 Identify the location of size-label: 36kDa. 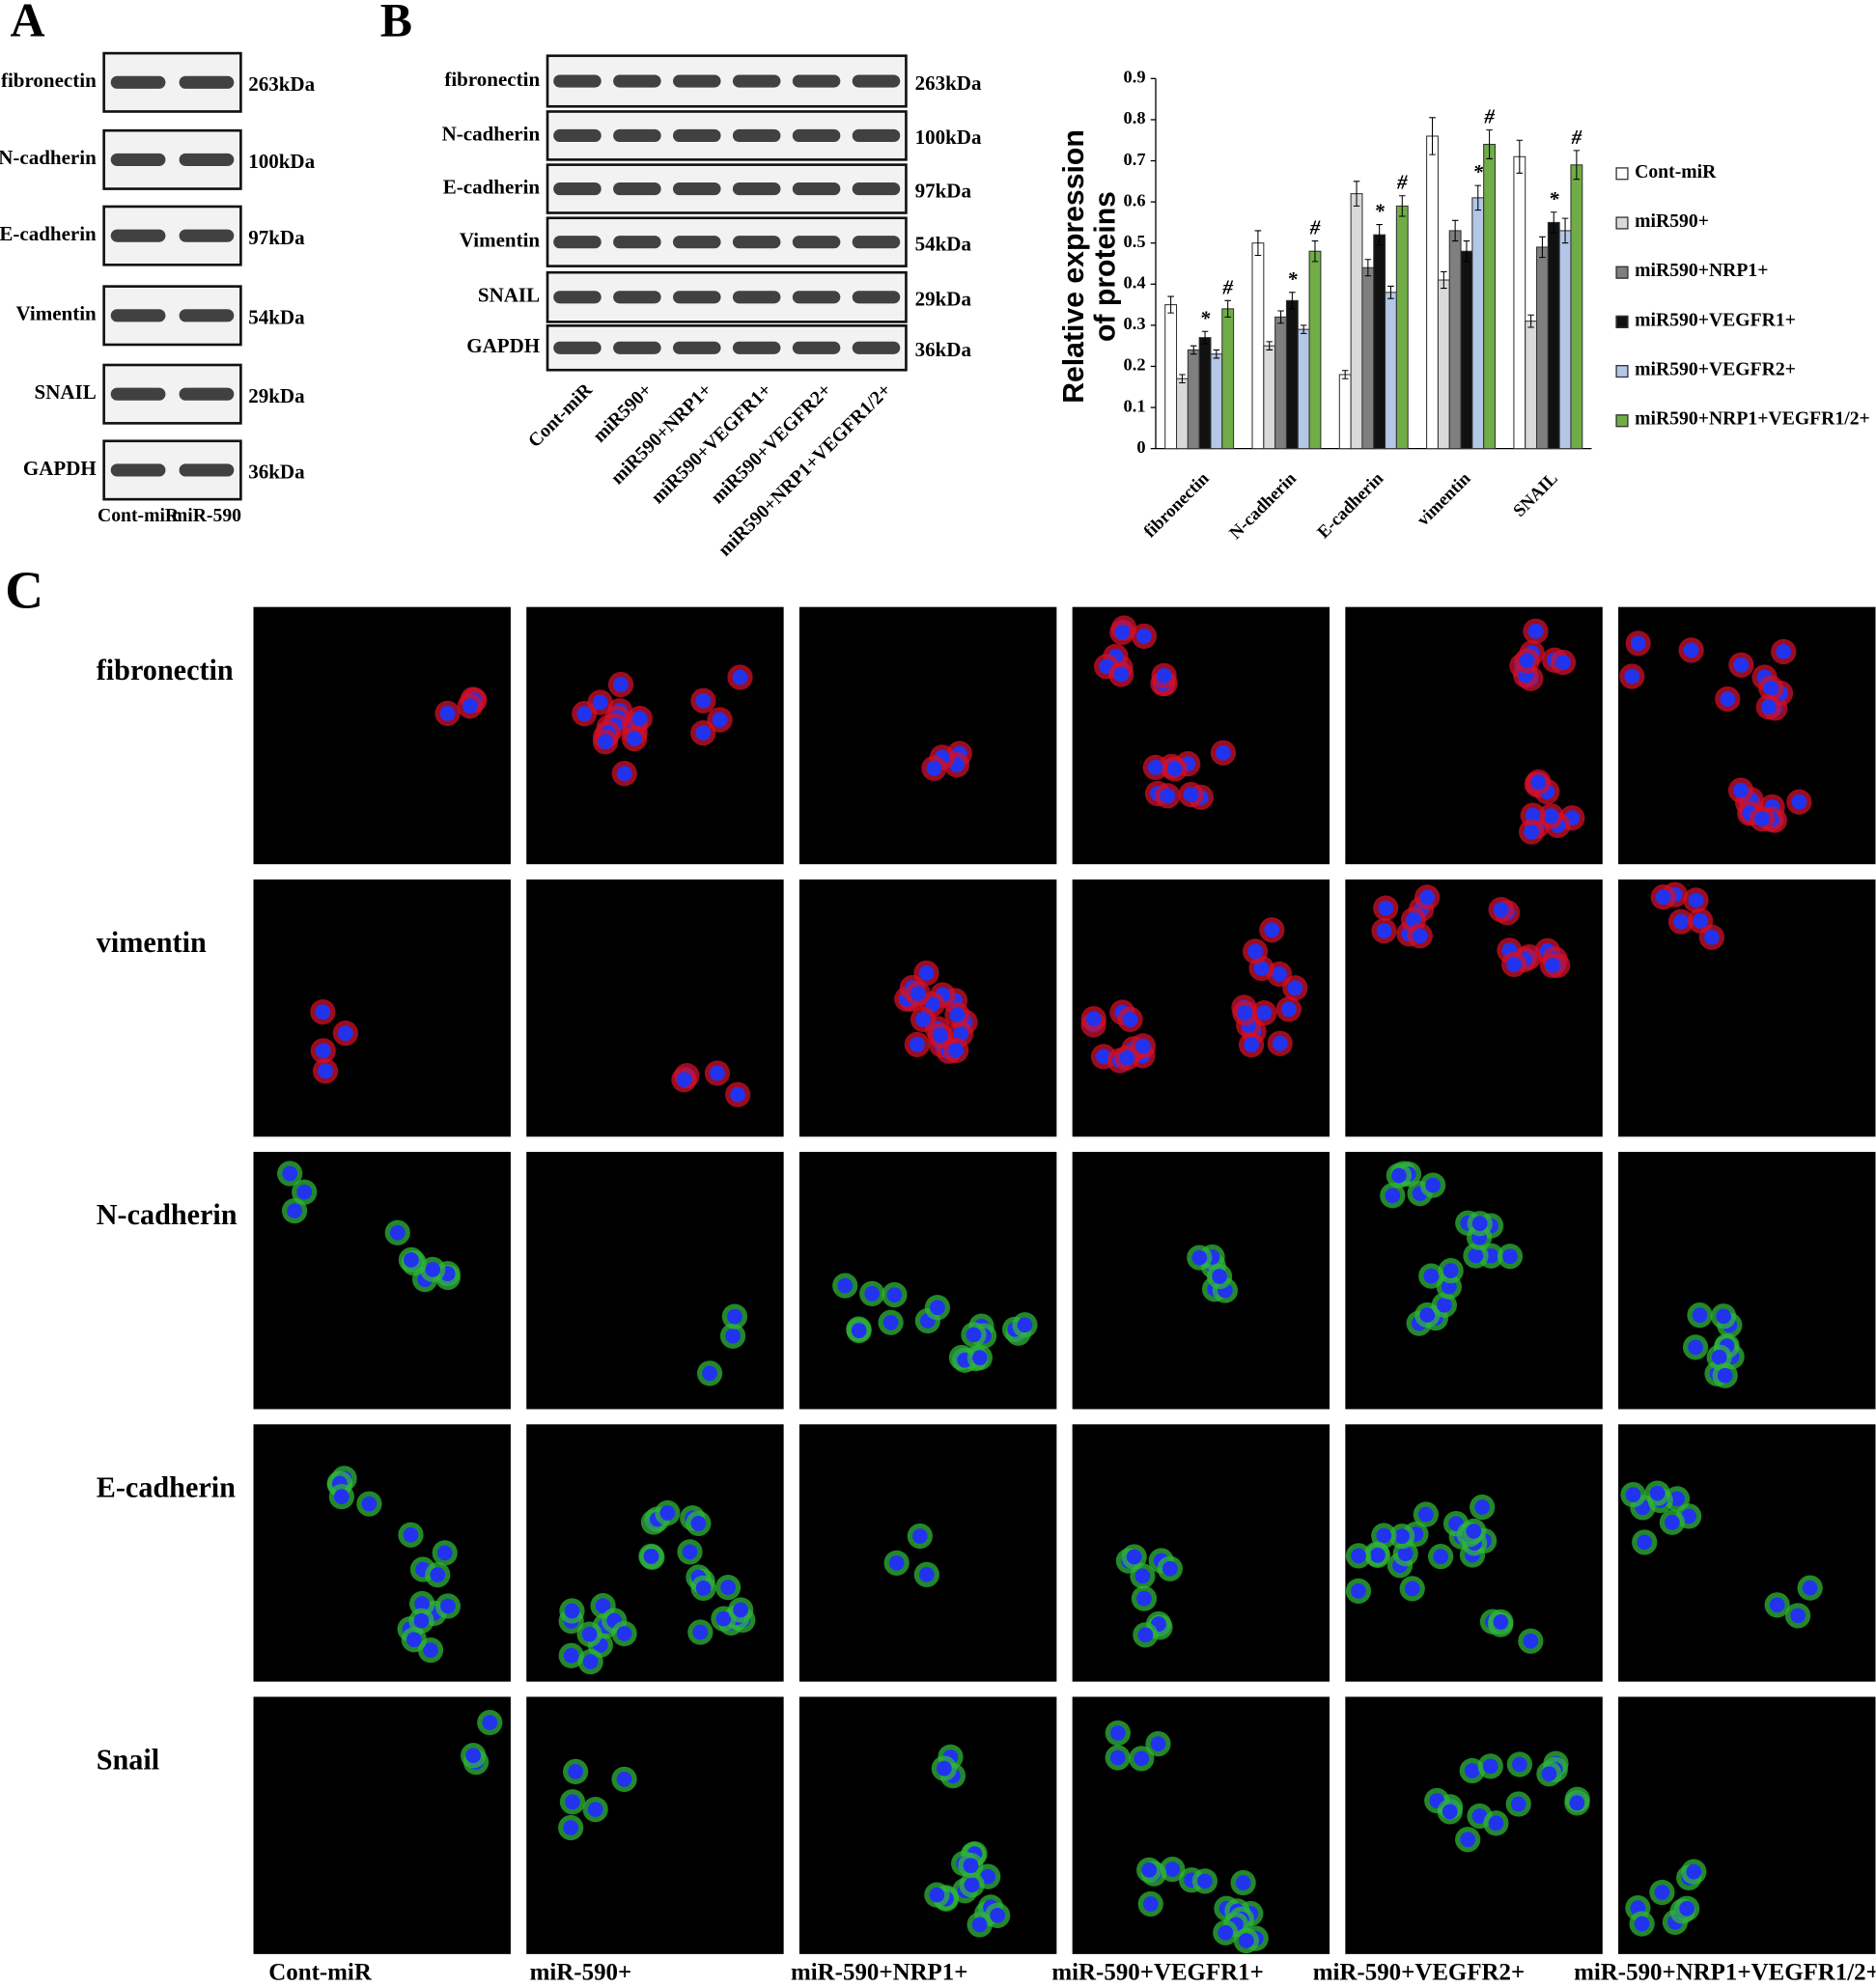
(276, 473).